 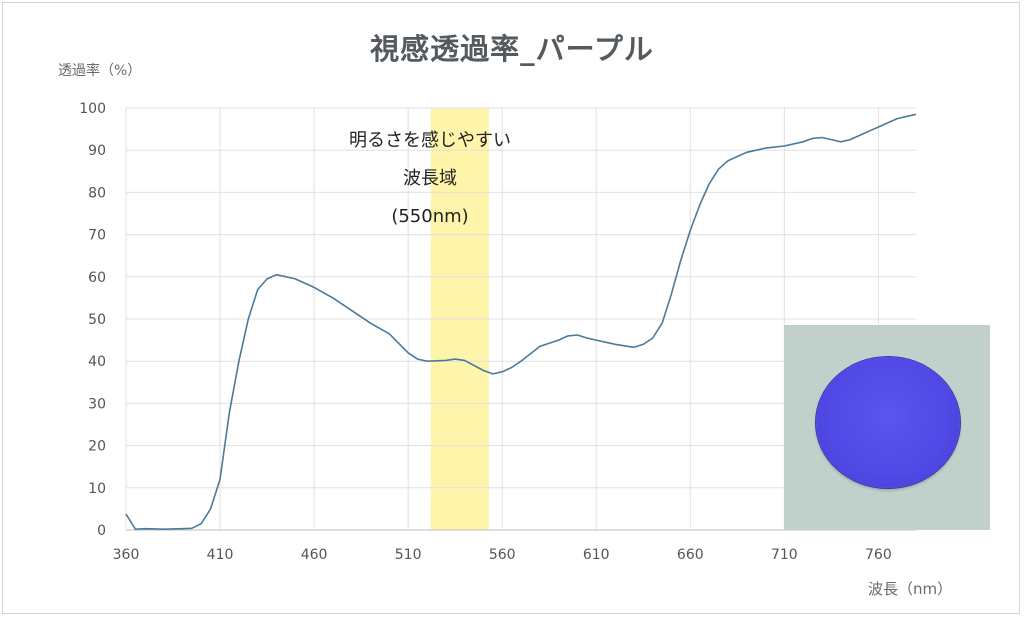 I want to click on y-tick-label: 80, so click(x=97, y=193).